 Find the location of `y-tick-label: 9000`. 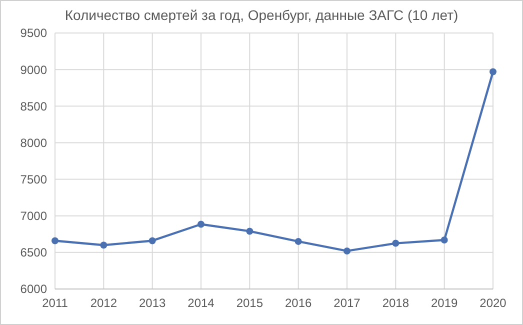

y-tick-label: 9000 is located at coordinates (34, 69).